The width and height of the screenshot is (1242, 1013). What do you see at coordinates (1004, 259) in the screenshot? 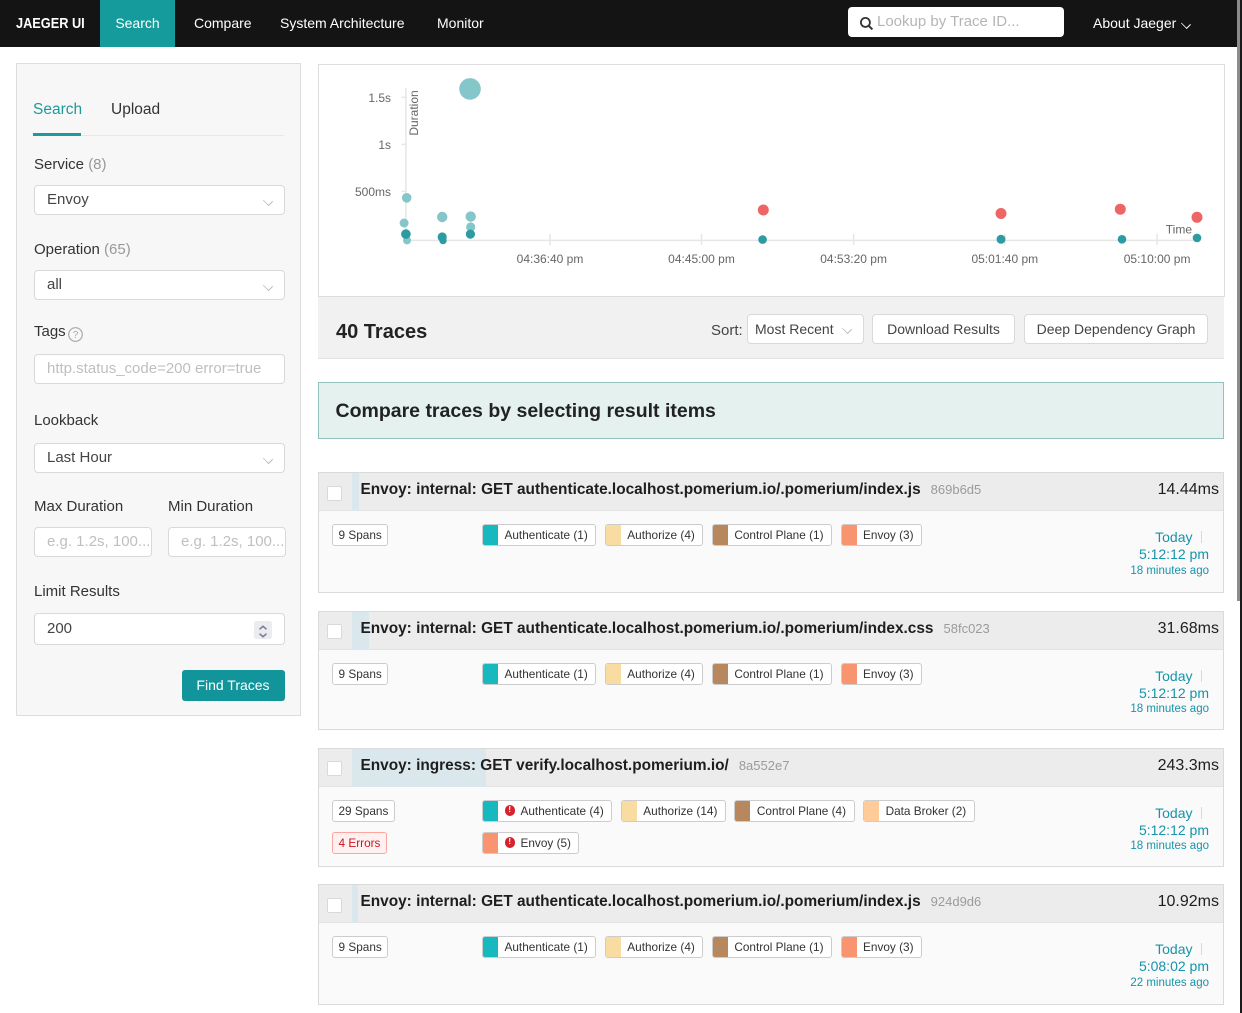
I see `svg-text: 05:01:40 pm` at bounding box center [1004, 259].